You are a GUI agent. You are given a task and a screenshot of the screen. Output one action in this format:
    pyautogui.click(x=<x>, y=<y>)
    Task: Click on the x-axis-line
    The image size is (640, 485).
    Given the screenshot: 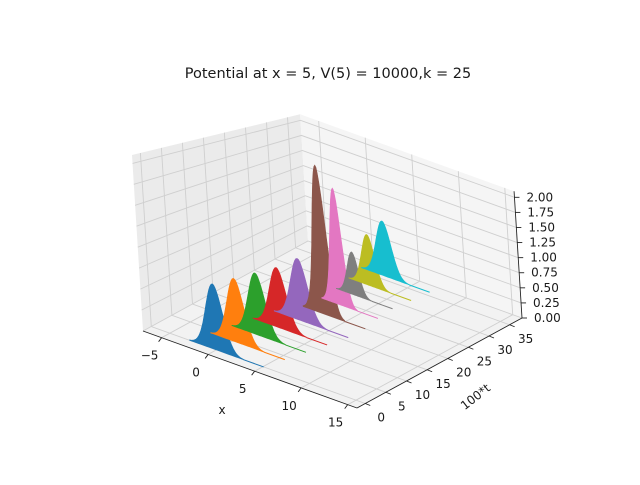 What is the action you would take?
    pyautogui.click(x=250, y=369)
    